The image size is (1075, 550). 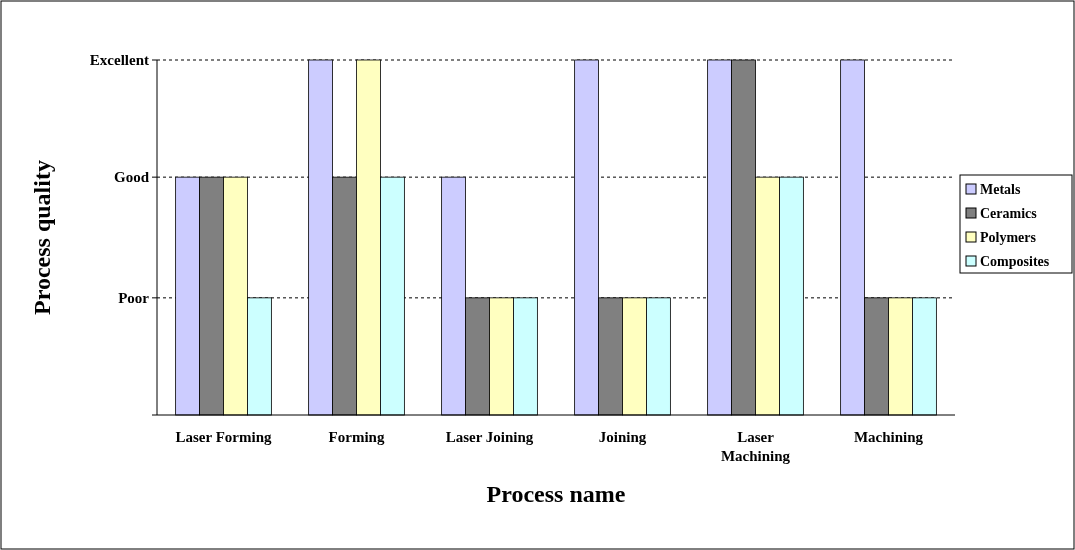 I want to click on x-tick-label: Laser Machining, so click(x=755, y=446).